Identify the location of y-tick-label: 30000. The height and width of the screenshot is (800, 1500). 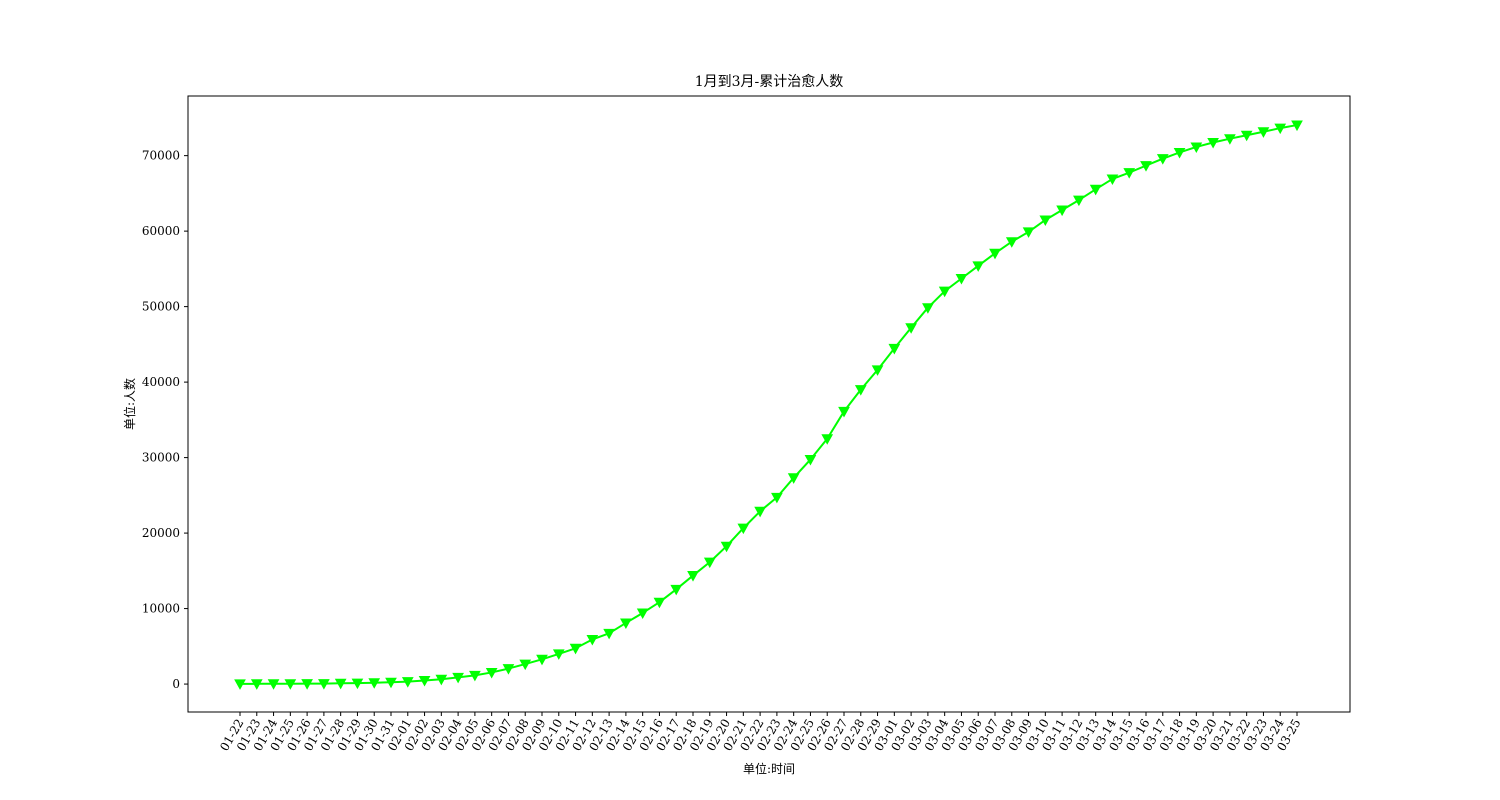
(161, 458).